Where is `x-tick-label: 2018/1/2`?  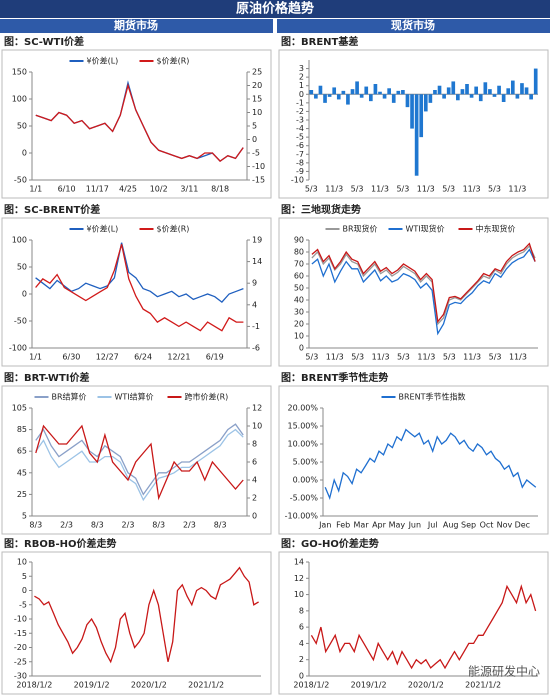
x-tick-label: 2018/1/2 is located at coordinates (34, 685).